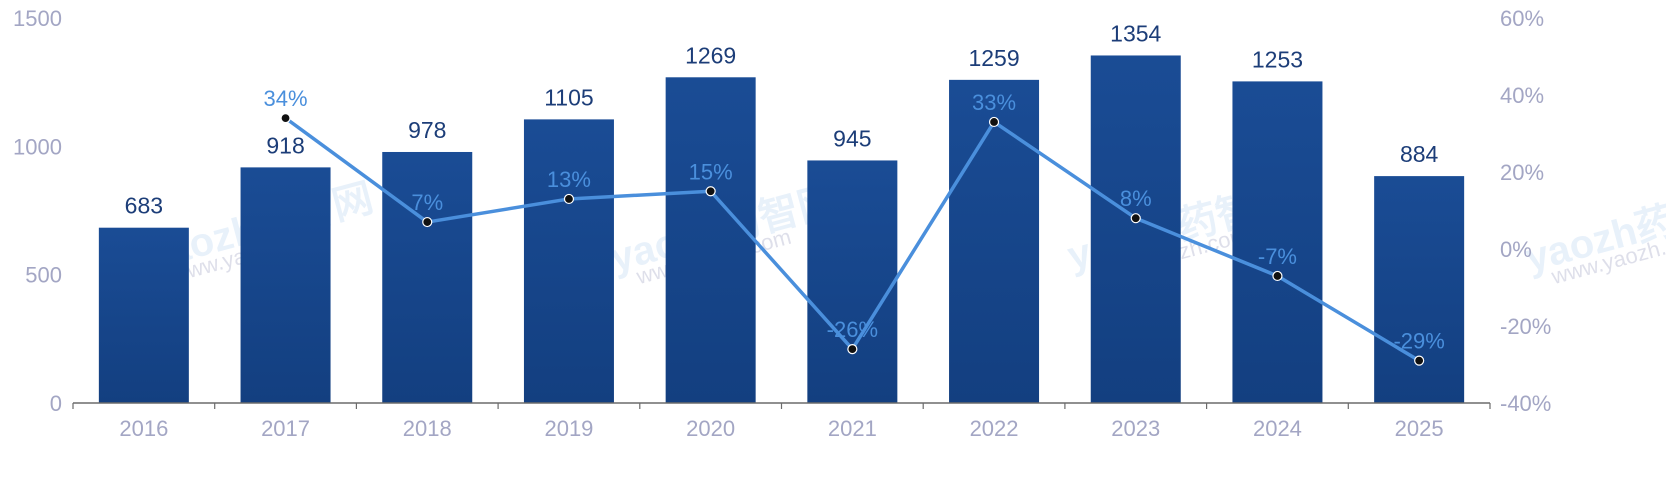 The height and width of the screenshot is (498, 1666). Describe the element at coordinates (569, 199) in the screenshot. I see `growth-point-2019` at that location.